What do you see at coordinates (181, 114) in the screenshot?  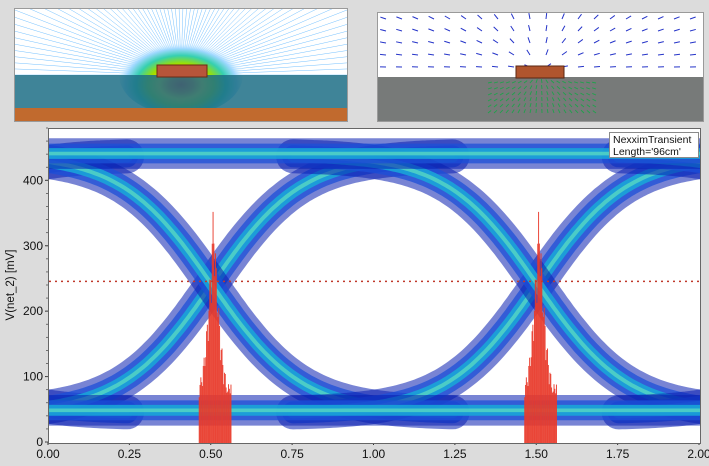 I see `ground-plane` at bounding box center [181, 114].